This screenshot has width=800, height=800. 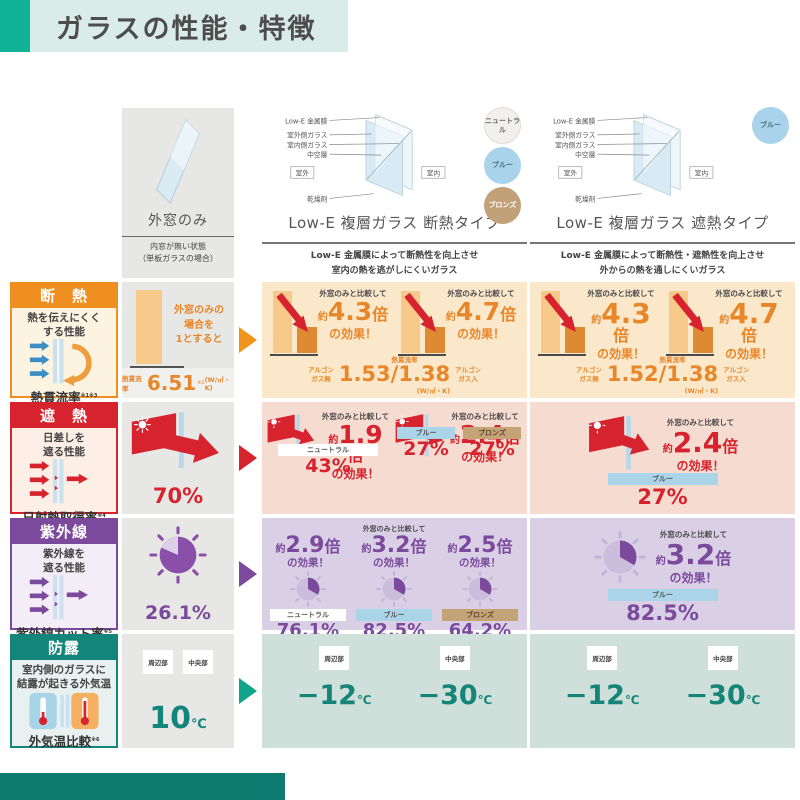 I want to click on outer-column-title: 外窓のみ, so click(x=178, y=221).